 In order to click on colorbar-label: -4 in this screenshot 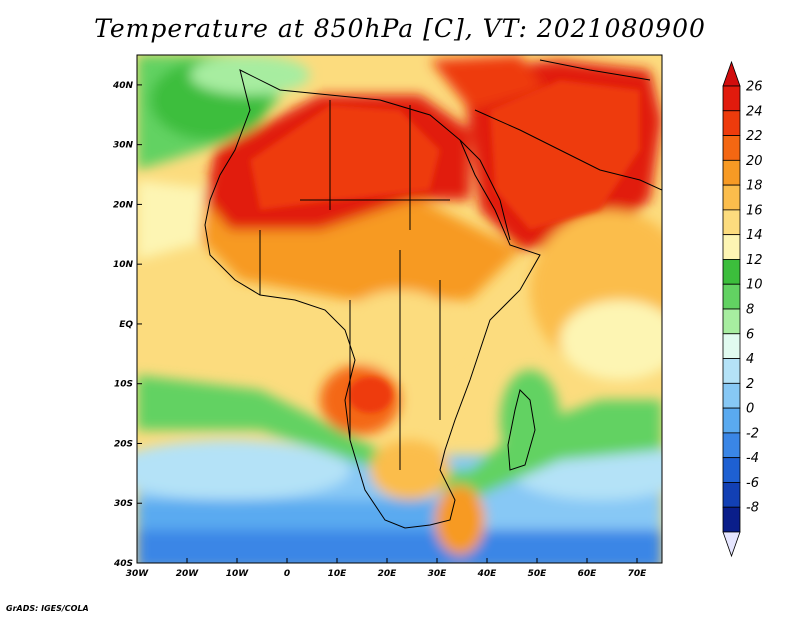, I will do `click(752, 458)`.